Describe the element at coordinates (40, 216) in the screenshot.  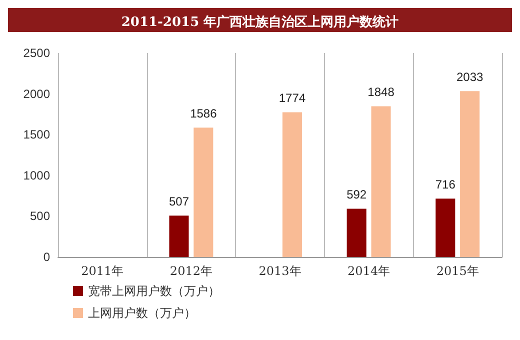
I see `y-tick-label: 500` at that location.